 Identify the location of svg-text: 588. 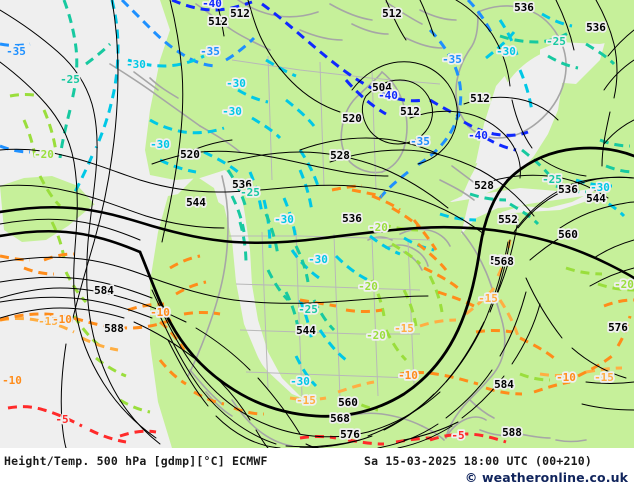
(114, 328).